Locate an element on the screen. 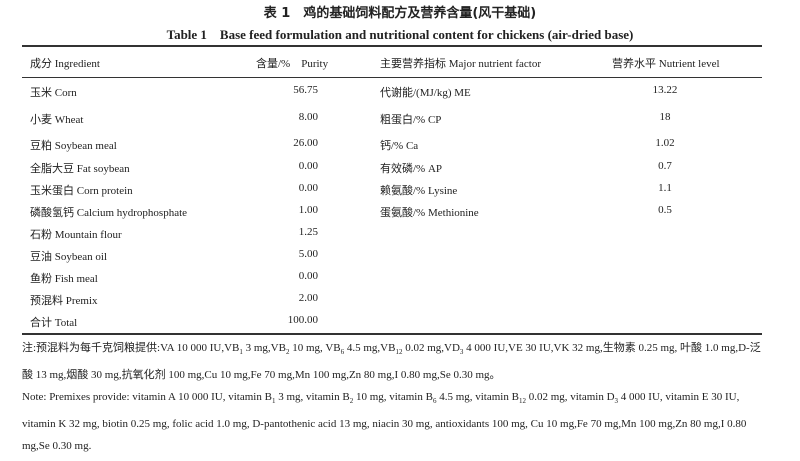  row-ingredient: 玉米蛋白 Corn protein is located at coordinates (81, 191).